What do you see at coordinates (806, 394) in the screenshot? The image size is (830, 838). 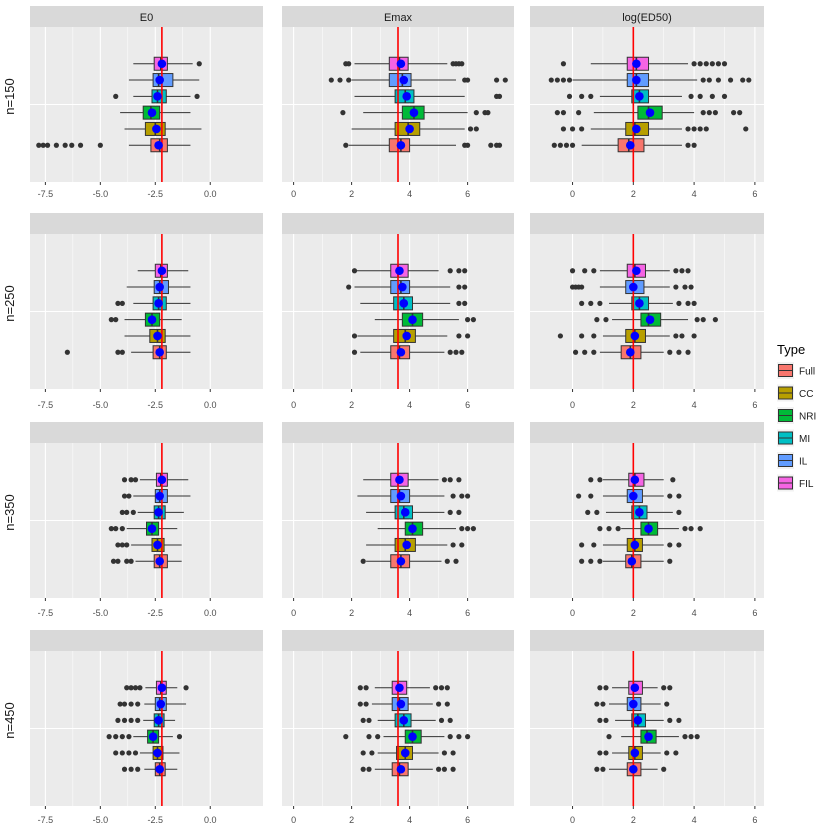 I see `legend-label: CC` at bounding box center [806, 394].